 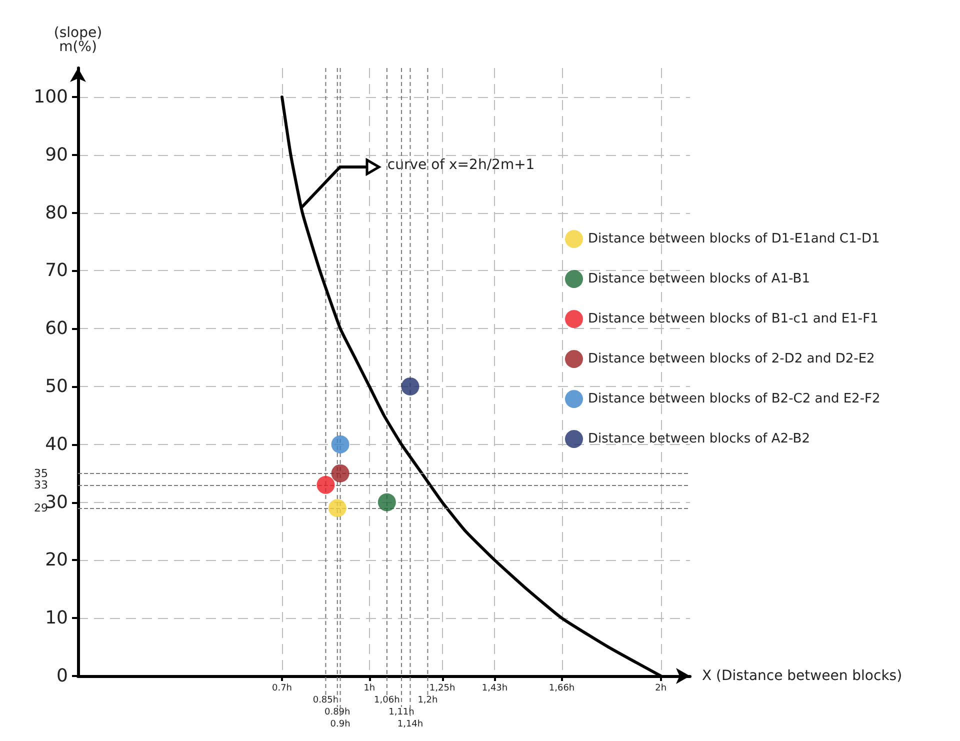 I want to click on y-tick-label: 90, so click(x=56, y=155).